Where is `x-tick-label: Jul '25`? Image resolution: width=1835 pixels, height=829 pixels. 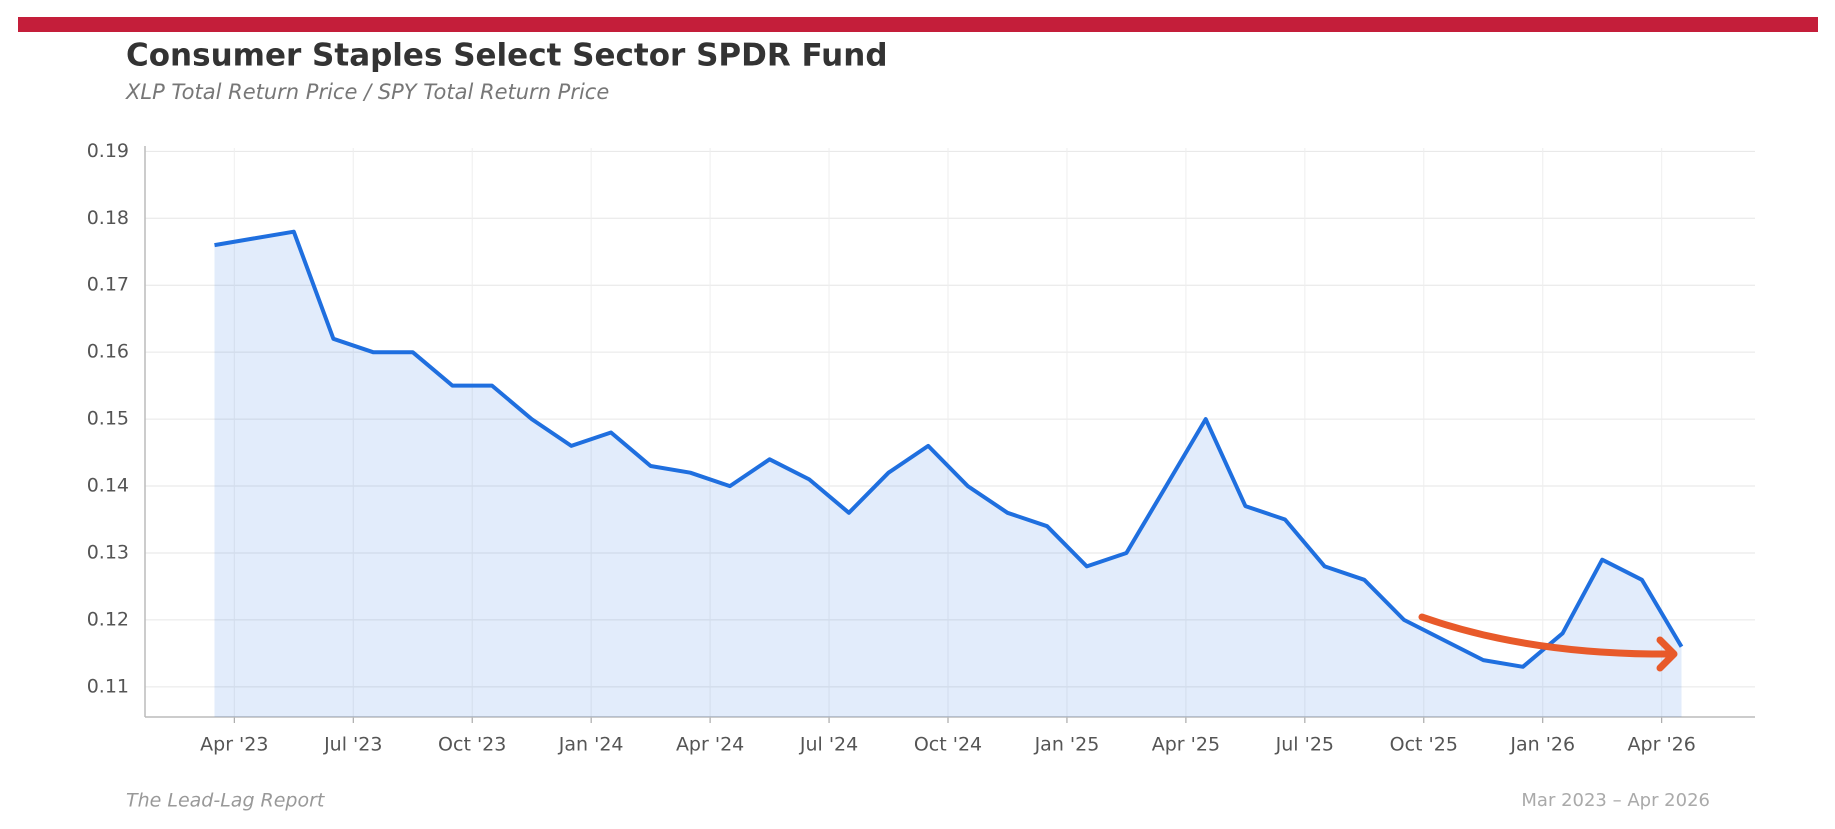
x-tick-label: Jul '25 is located at coordinates (1304, 745).